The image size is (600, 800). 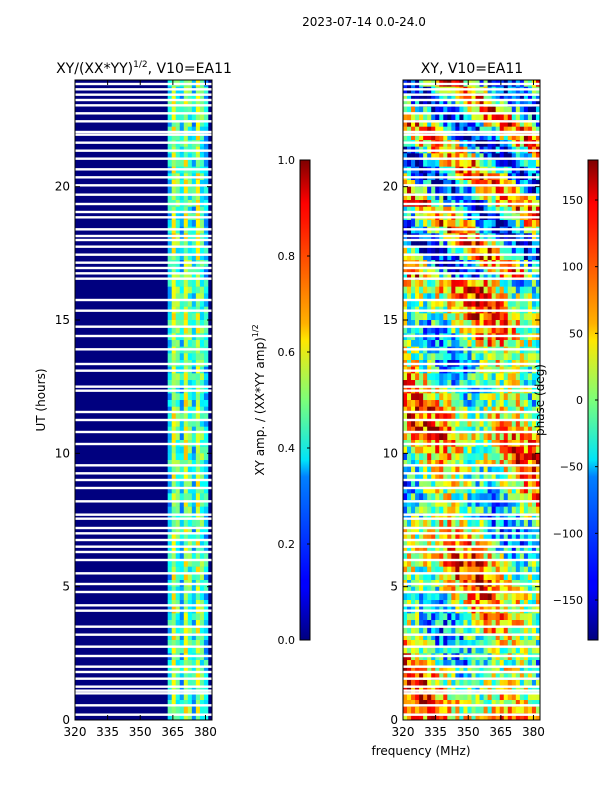 What do you see at coordinates (394, 587) in the screenshot?
I see `y-tick-label: 5` at bounding box center [394, 587].